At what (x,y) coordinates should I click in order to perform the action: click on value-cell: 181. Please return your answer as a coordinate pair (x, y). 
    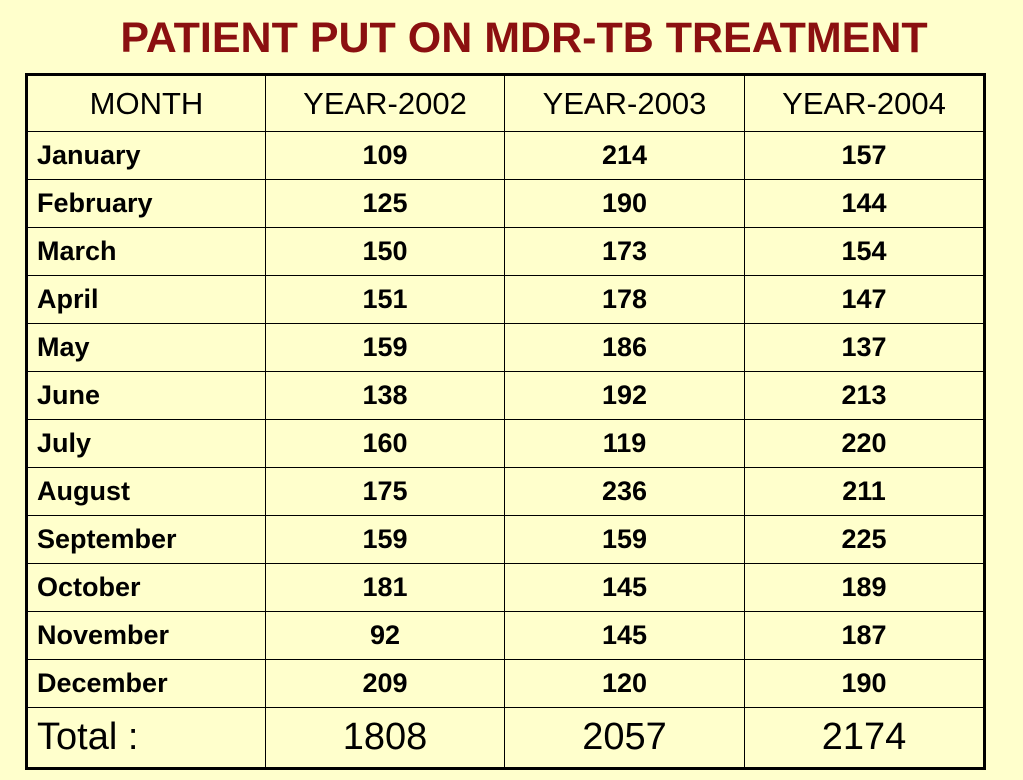
    Looking at the image, I should click on (385, 587).